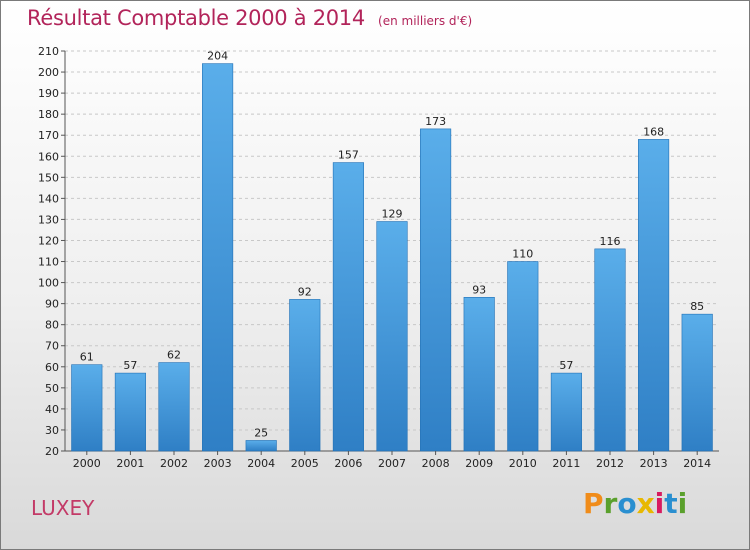 The width and height of the screenshot is (750, 550). I want to click on data-label: 25, so click(261, 432).